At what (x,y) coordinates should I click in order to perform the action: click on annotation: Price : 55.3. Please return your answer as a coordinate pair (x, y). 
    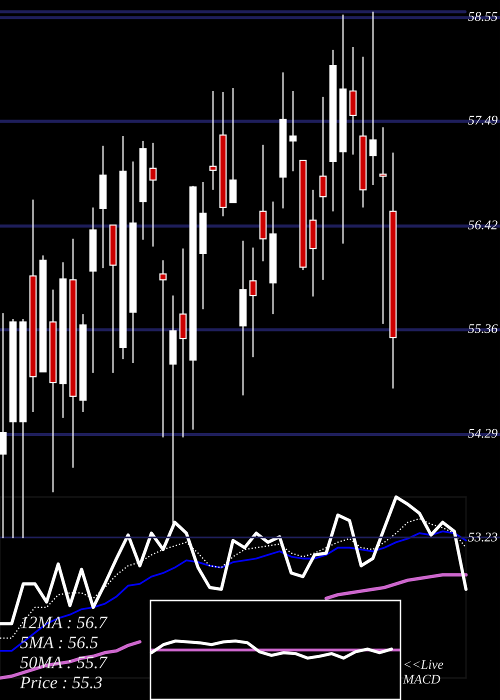
    Looking at the image, I should click on (61, 682).